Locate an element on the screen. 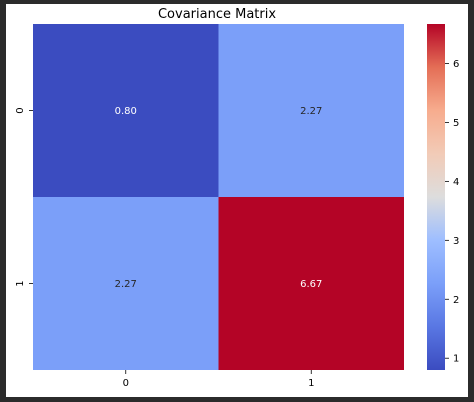 The image size is (474, 402). x-tick-label: 0 is located at coordinates (126, 383).